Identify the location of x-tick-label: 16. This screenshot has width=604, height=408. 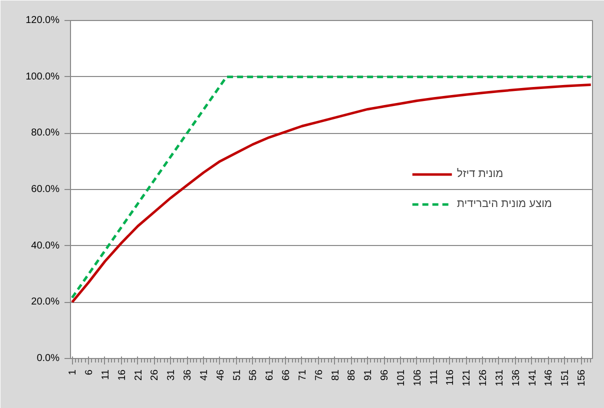
(122, 375).